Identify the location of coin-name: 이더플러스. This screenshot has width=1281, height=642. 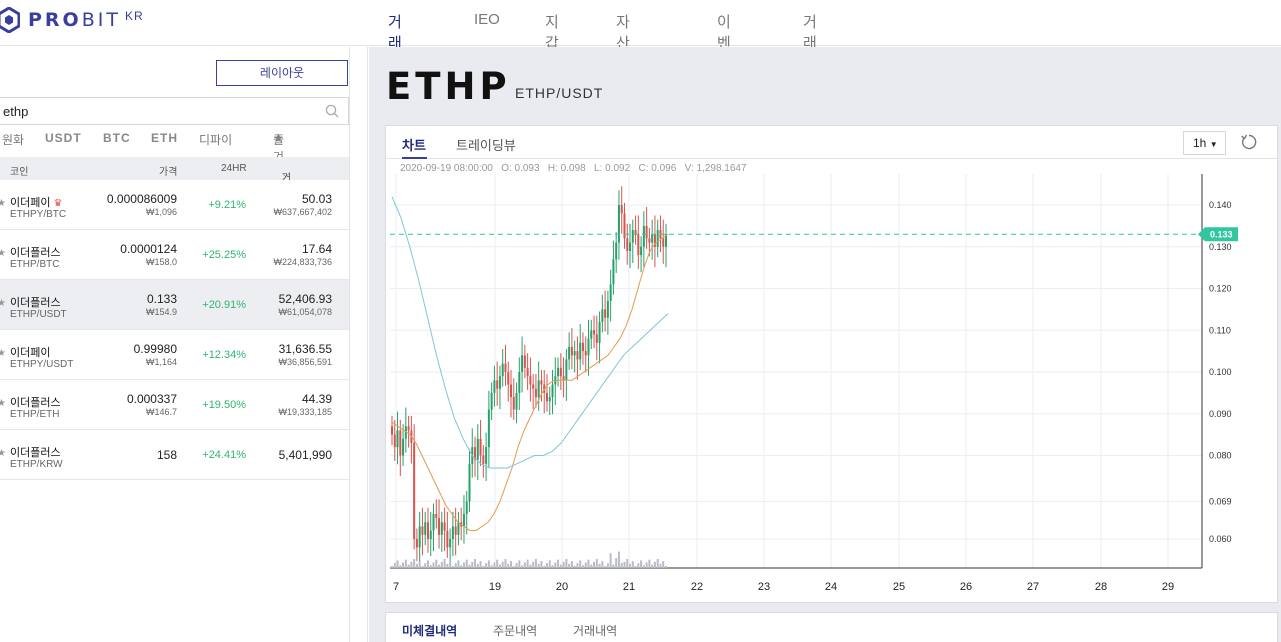
(35, 303).